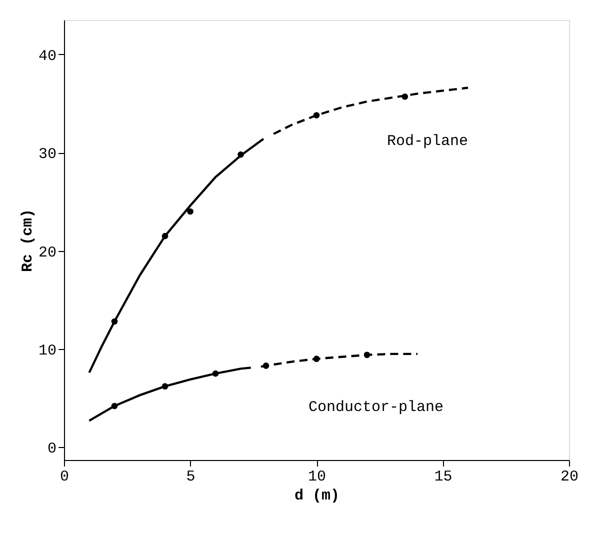  Describe the element at coordinates (51, 449) in the screenshot. I see `y-tick-label: 0` at that location.